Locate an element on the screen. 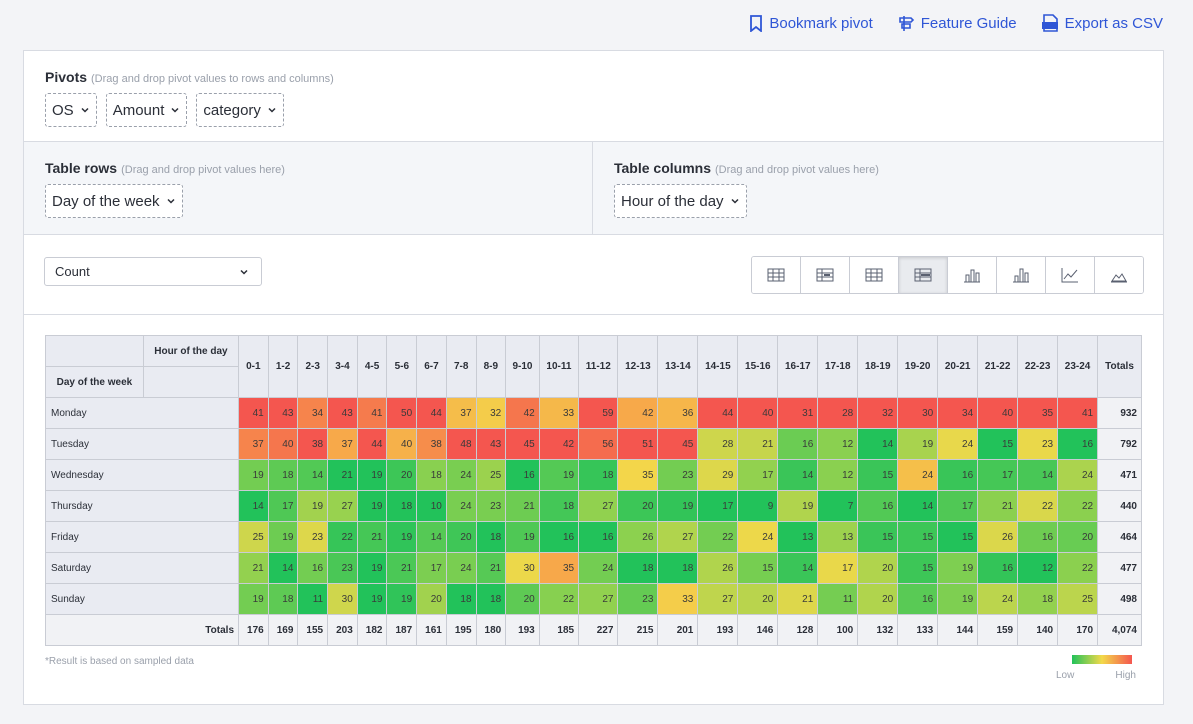 This screenshot has width=1193, height=724. view-line is located at coordinates (1070, 275).